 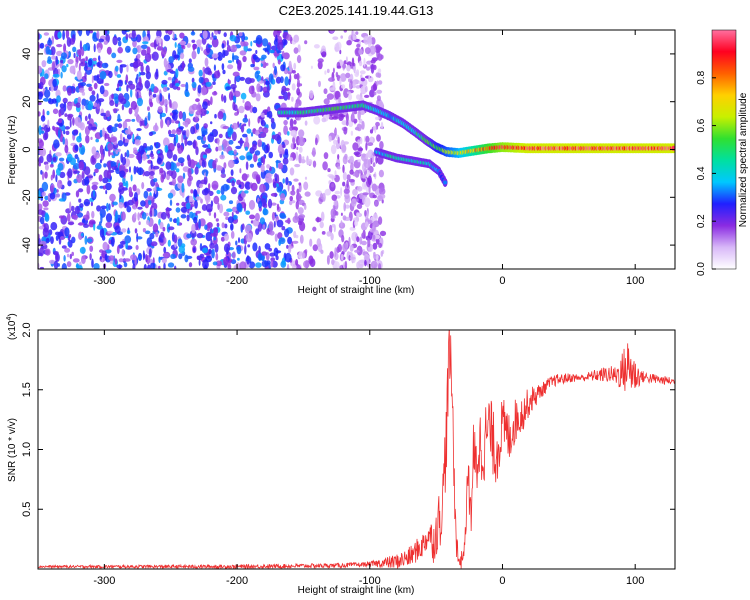 What do you see at coordinates (12, 450) in the screenshot?
I see `snr-y-label: SNR (10 * v/v)` at bounding box center [12, 450].